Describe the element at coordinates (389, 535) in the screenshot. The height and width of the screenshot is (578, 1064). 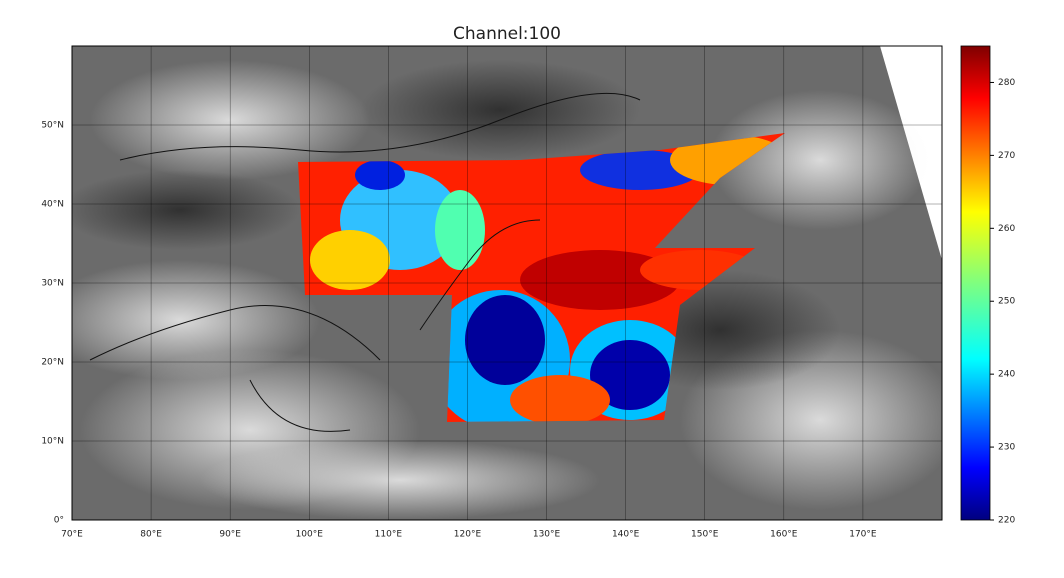
I see `lon-tick-label: 110°E` at that location.